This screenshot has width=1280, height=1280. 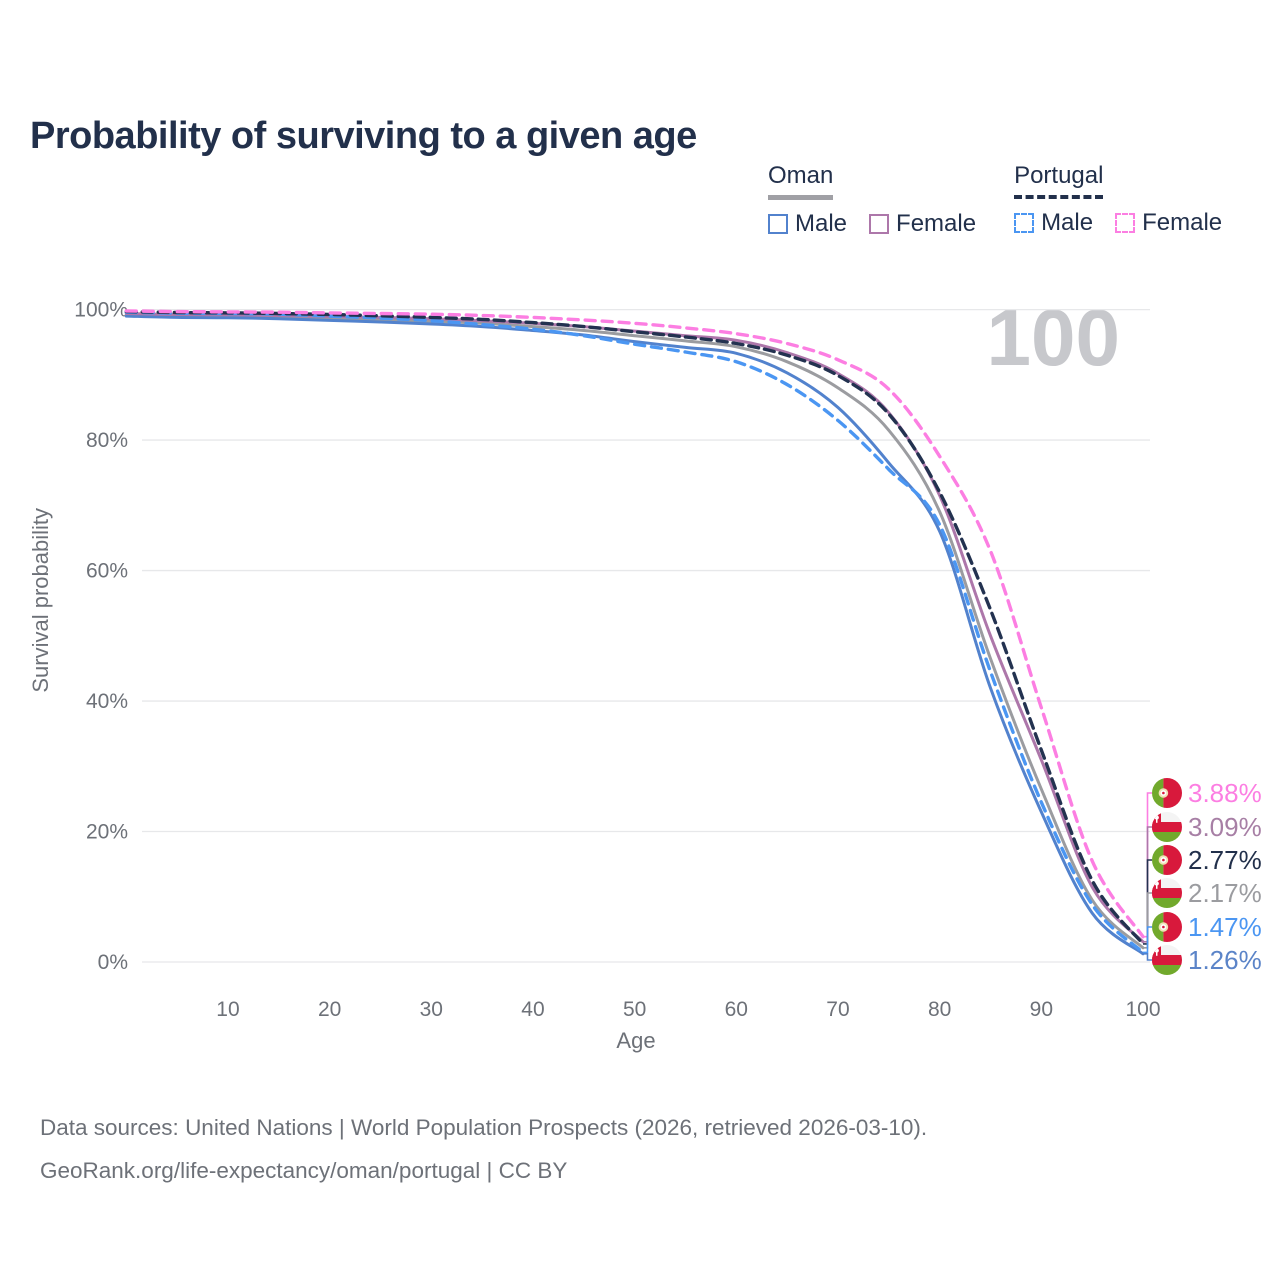 I want to click on x-tick-label-30: 30, so click(x=431, y=1009).